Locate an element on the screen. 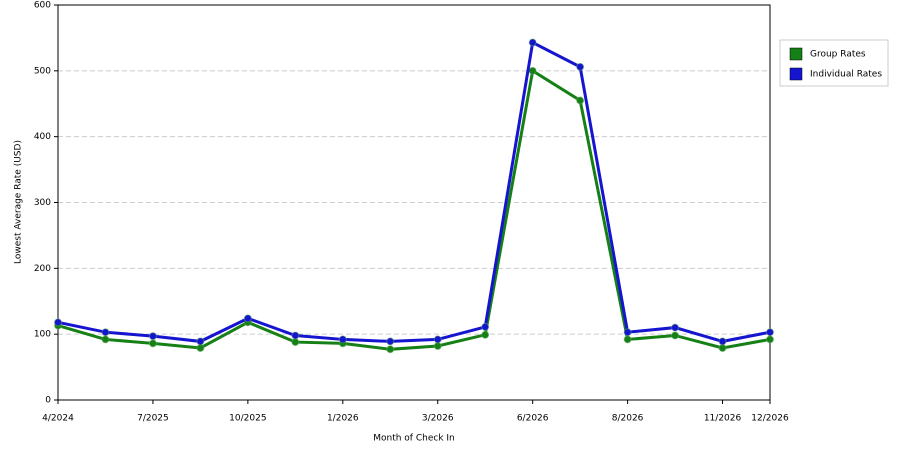 The image size is (900, 450). x-tick-label: 11/2026 is located at coordinates (723, 419).